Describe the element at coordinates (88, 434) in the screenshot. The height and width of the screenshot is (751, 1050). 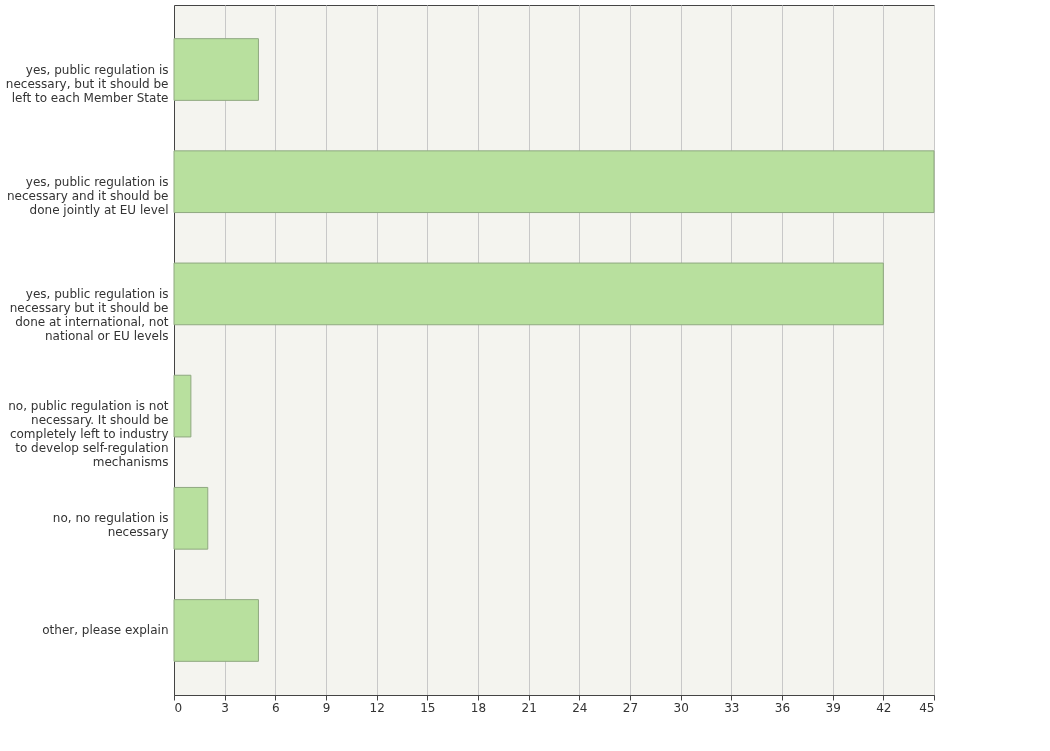
I see `y-tick-label: no, public regulation is not necessary. It should be completely left to industry to develop self-regulation mechanisms` at that location.